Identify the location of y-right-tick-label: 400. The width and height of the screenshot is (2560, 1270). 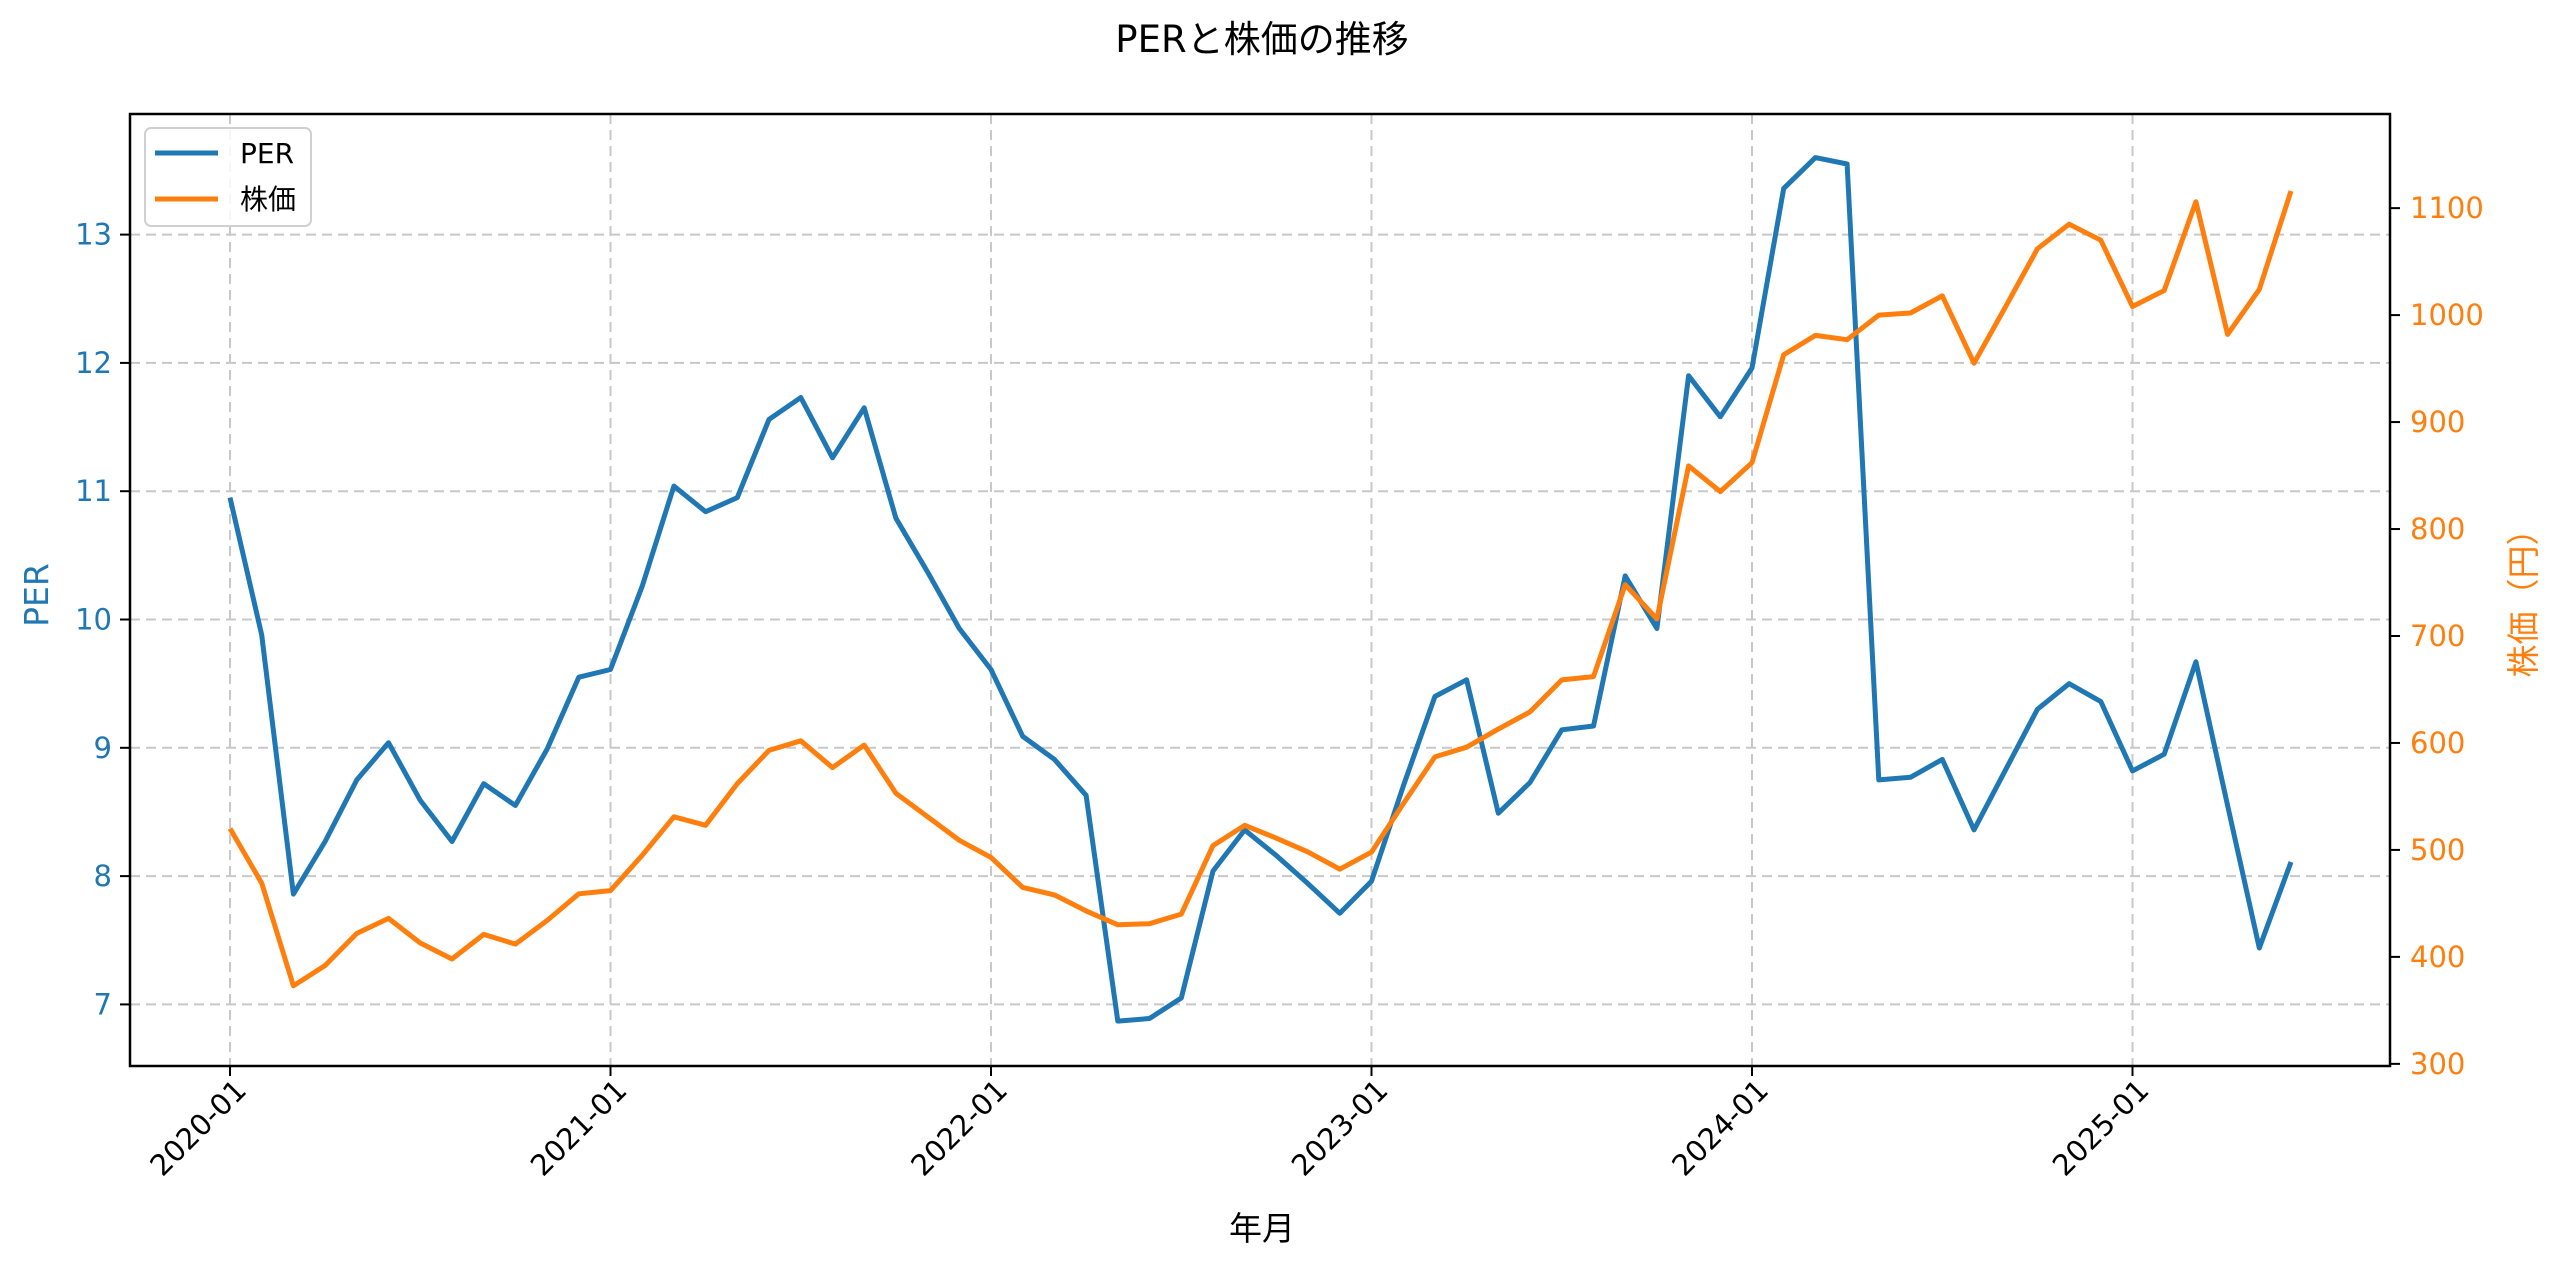
(2437, 957).